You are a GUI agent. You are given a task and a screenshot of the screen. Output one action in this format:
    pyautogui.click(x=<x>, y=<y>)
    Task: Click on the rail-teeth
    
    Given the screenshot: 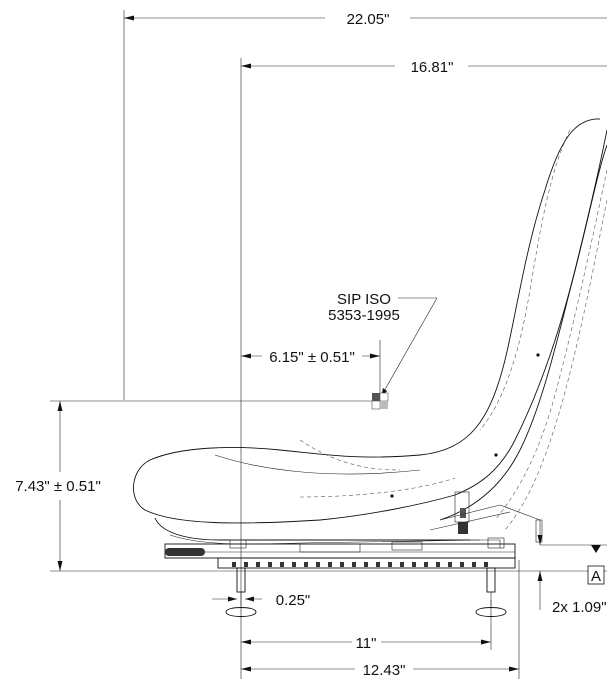 What is the action you would take?
    pyautogui.click(x=360, y=564)
    